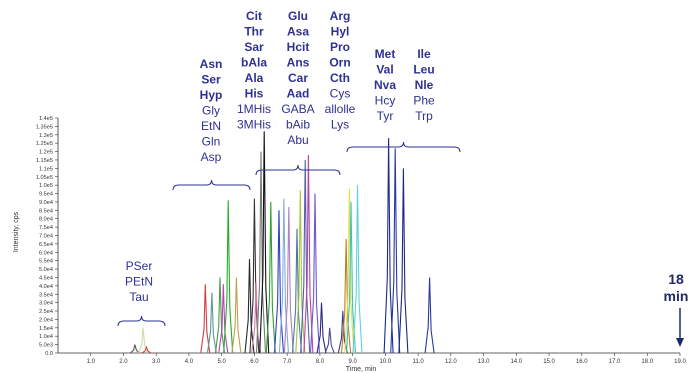 The height and width of the screenshot is (373, 695). I want to click on end-marker-line2: min, so click(676, 296).